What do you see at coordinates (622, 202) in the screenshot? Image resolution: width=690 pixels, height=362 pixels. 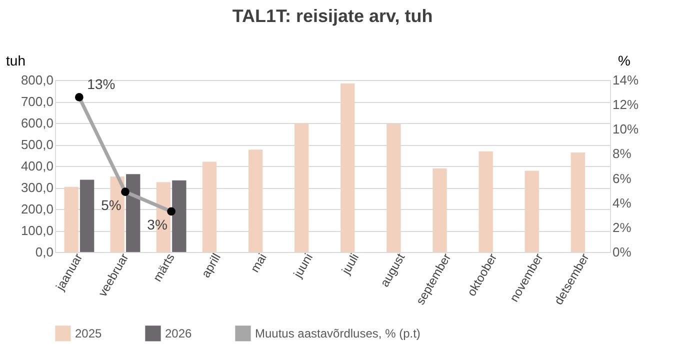 I see `y2-tick-label: 4%` at bounding box center [622, 202].